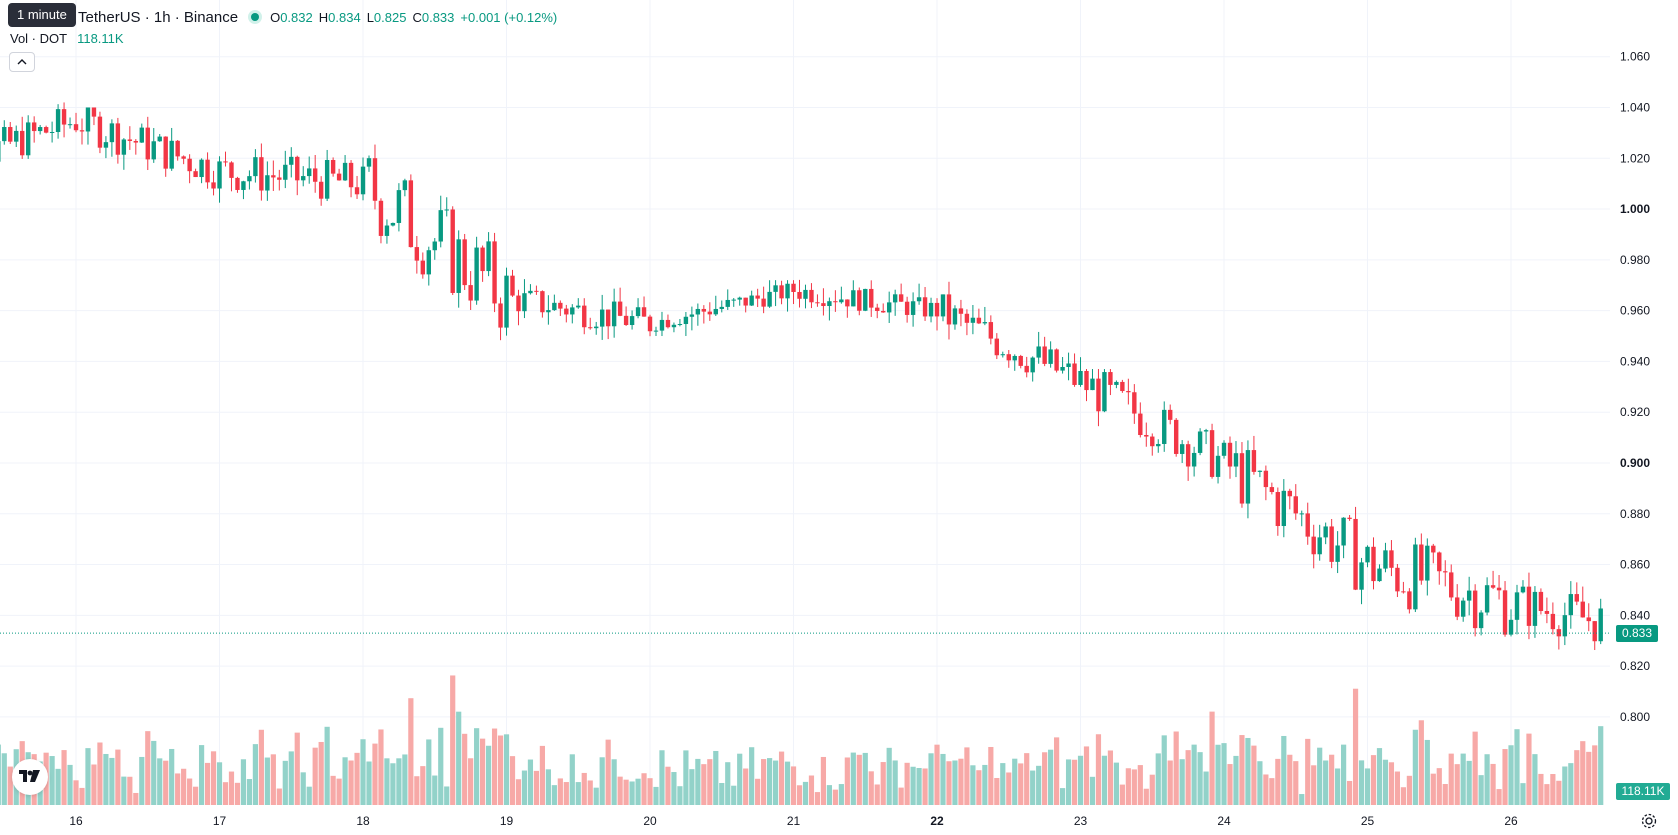  I want to click on gear-icon, so click(1650, 822).